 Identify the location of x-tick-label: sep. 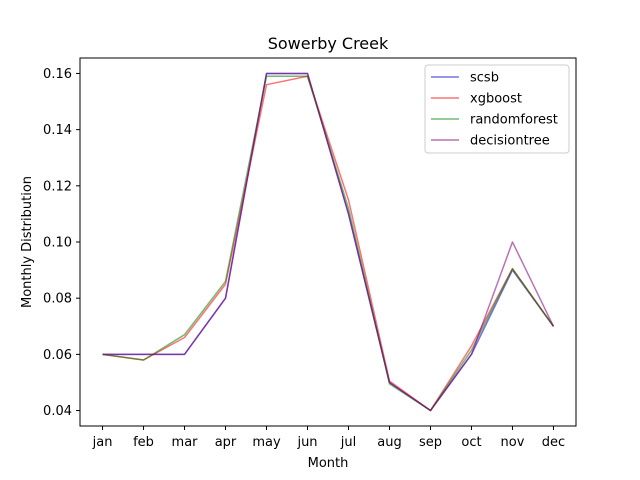
(430, 442).